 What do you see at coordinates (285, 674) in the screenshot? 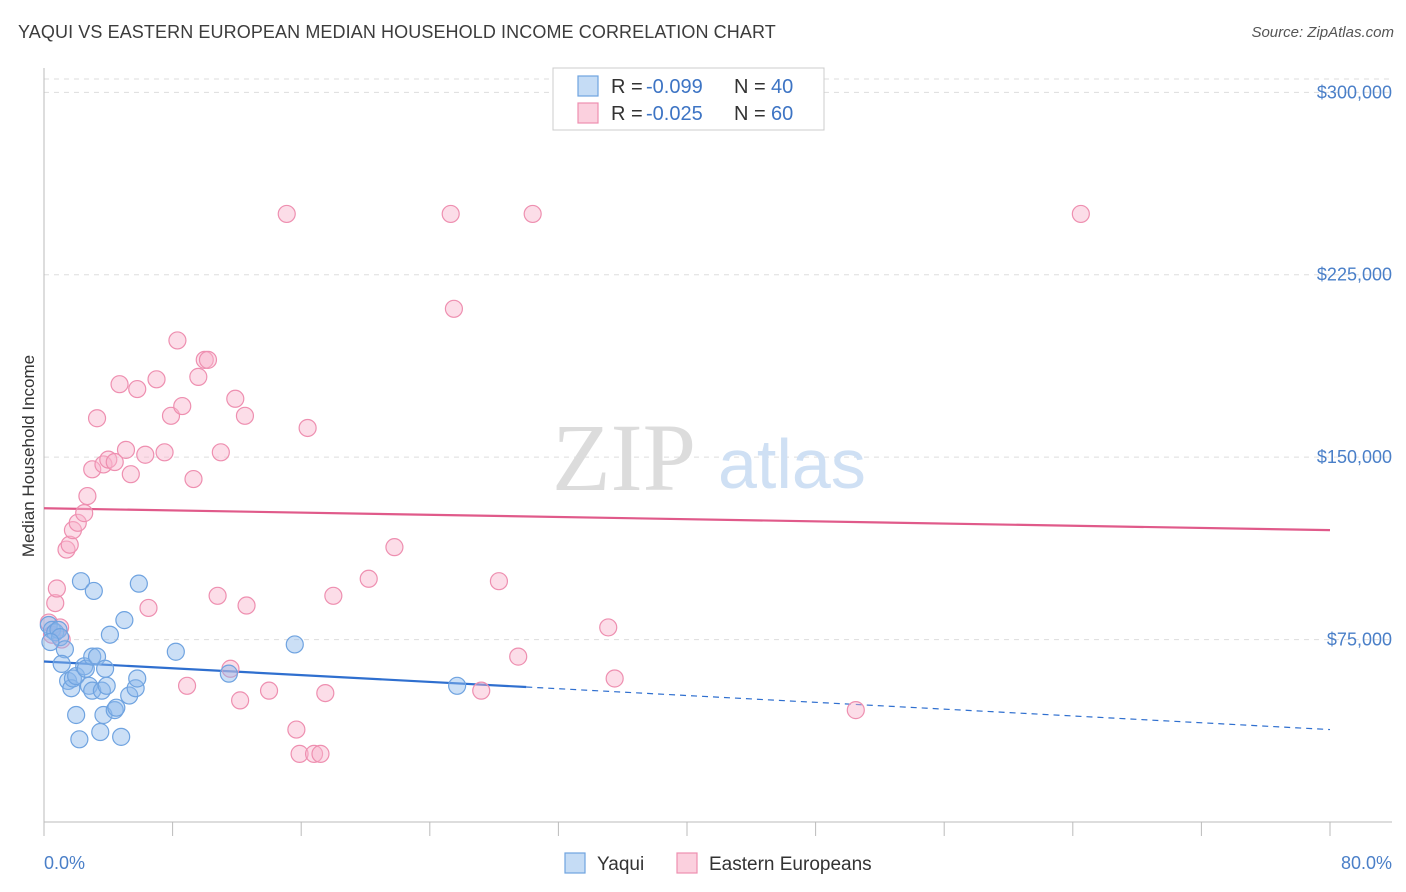
I see `yaqui-trend-line` at bounding box center [285, 674].